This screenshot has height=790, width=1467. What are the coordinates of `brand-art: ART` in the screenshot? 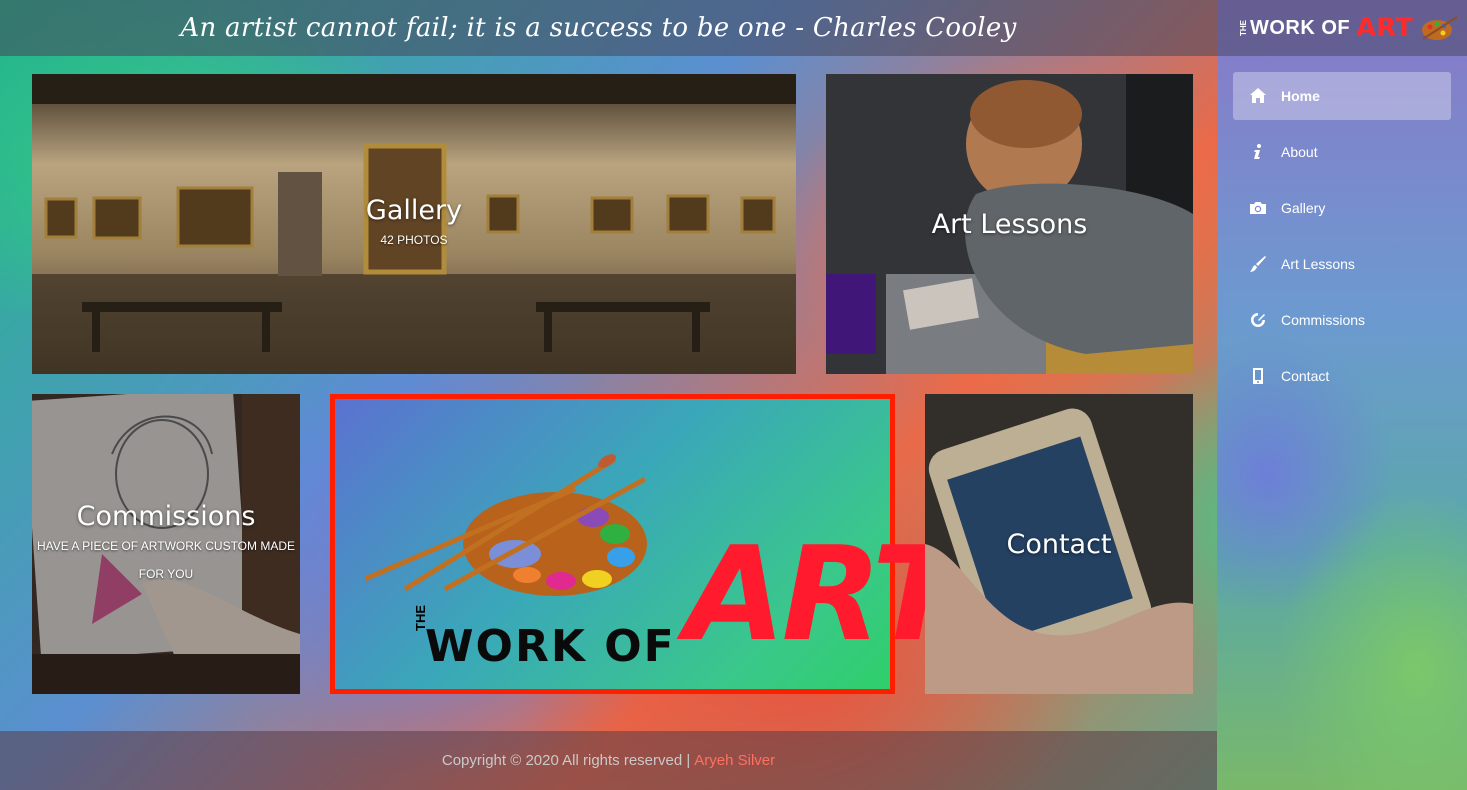 It's located at (1384, 28).